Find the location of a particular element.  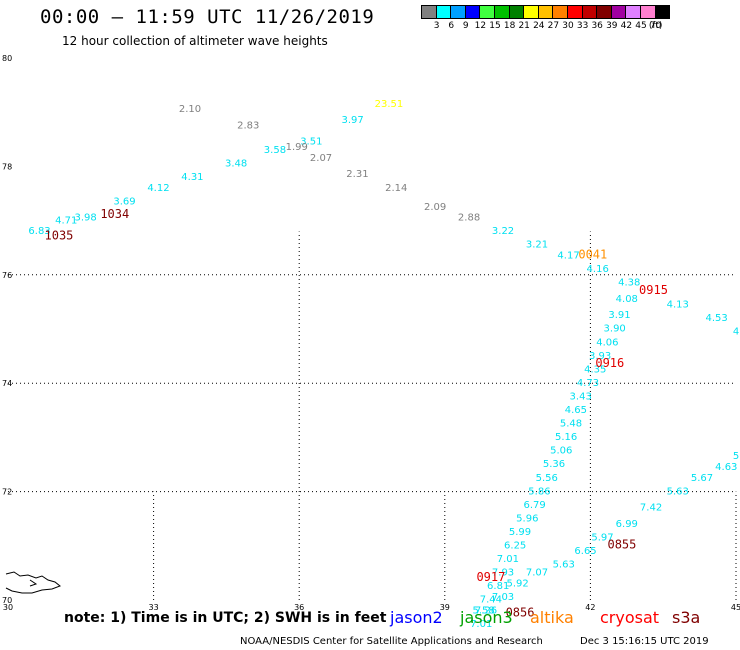

legend-label: 24 is located at coordinates (539, 26).